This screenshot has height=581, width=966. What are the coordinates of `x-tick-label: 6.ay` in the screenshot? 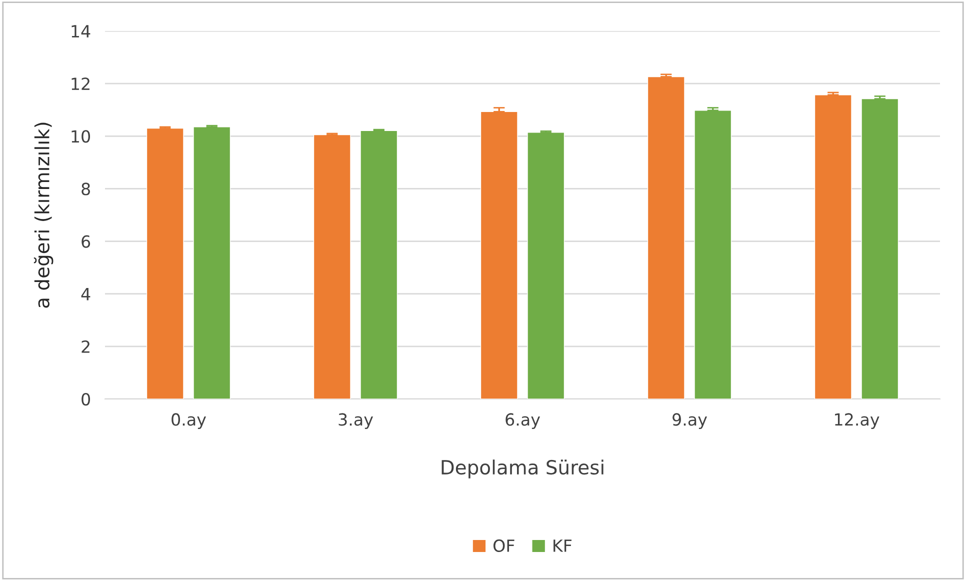 It's located at (523, 421).